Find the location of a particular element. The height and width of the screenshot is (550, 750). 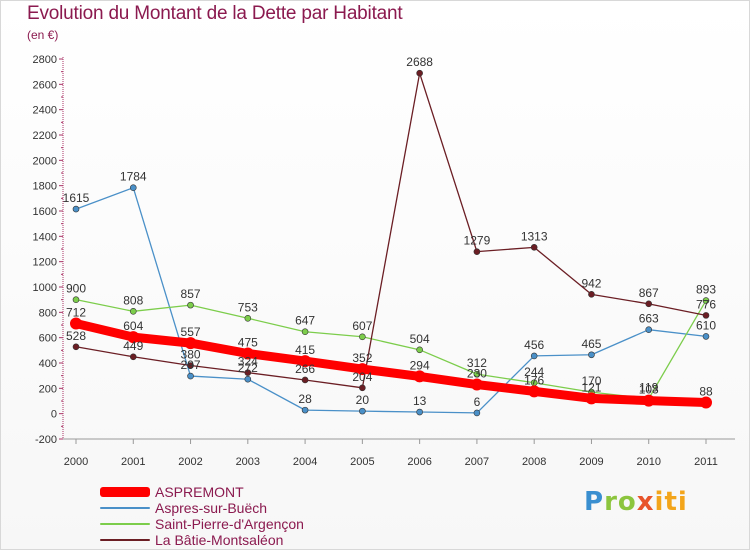

y-tick-label: 2600 is located at coordinates (45, 85).